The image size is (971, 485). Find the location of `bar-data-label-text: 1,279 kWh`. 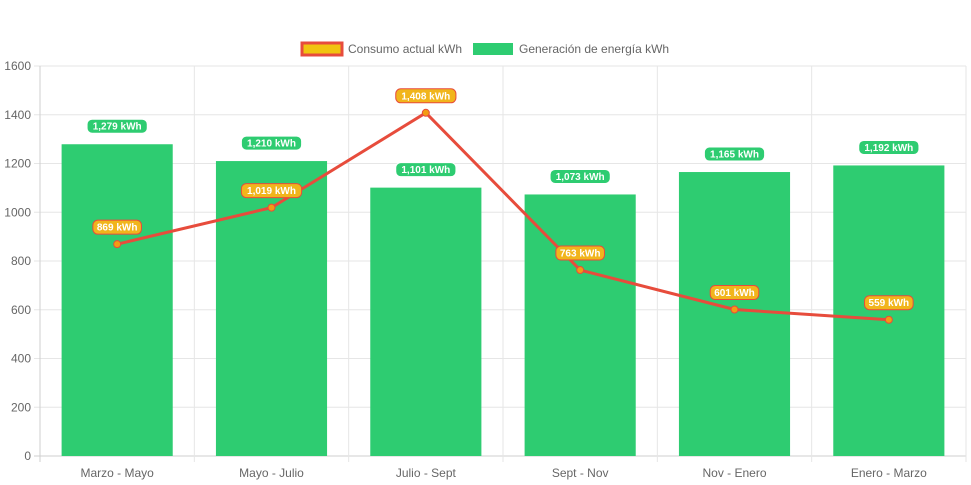

bar-data-label-text: 1,279 kWh is located at coordinates (117, 127).